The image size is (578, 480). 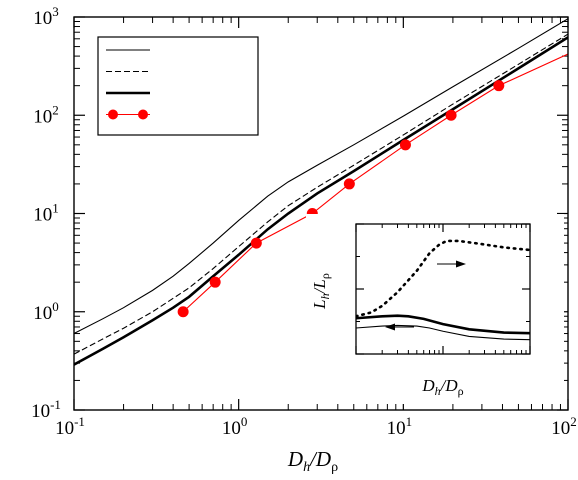 I want to click on x-tick-label: 10⁰, so click(x=235, y=426).